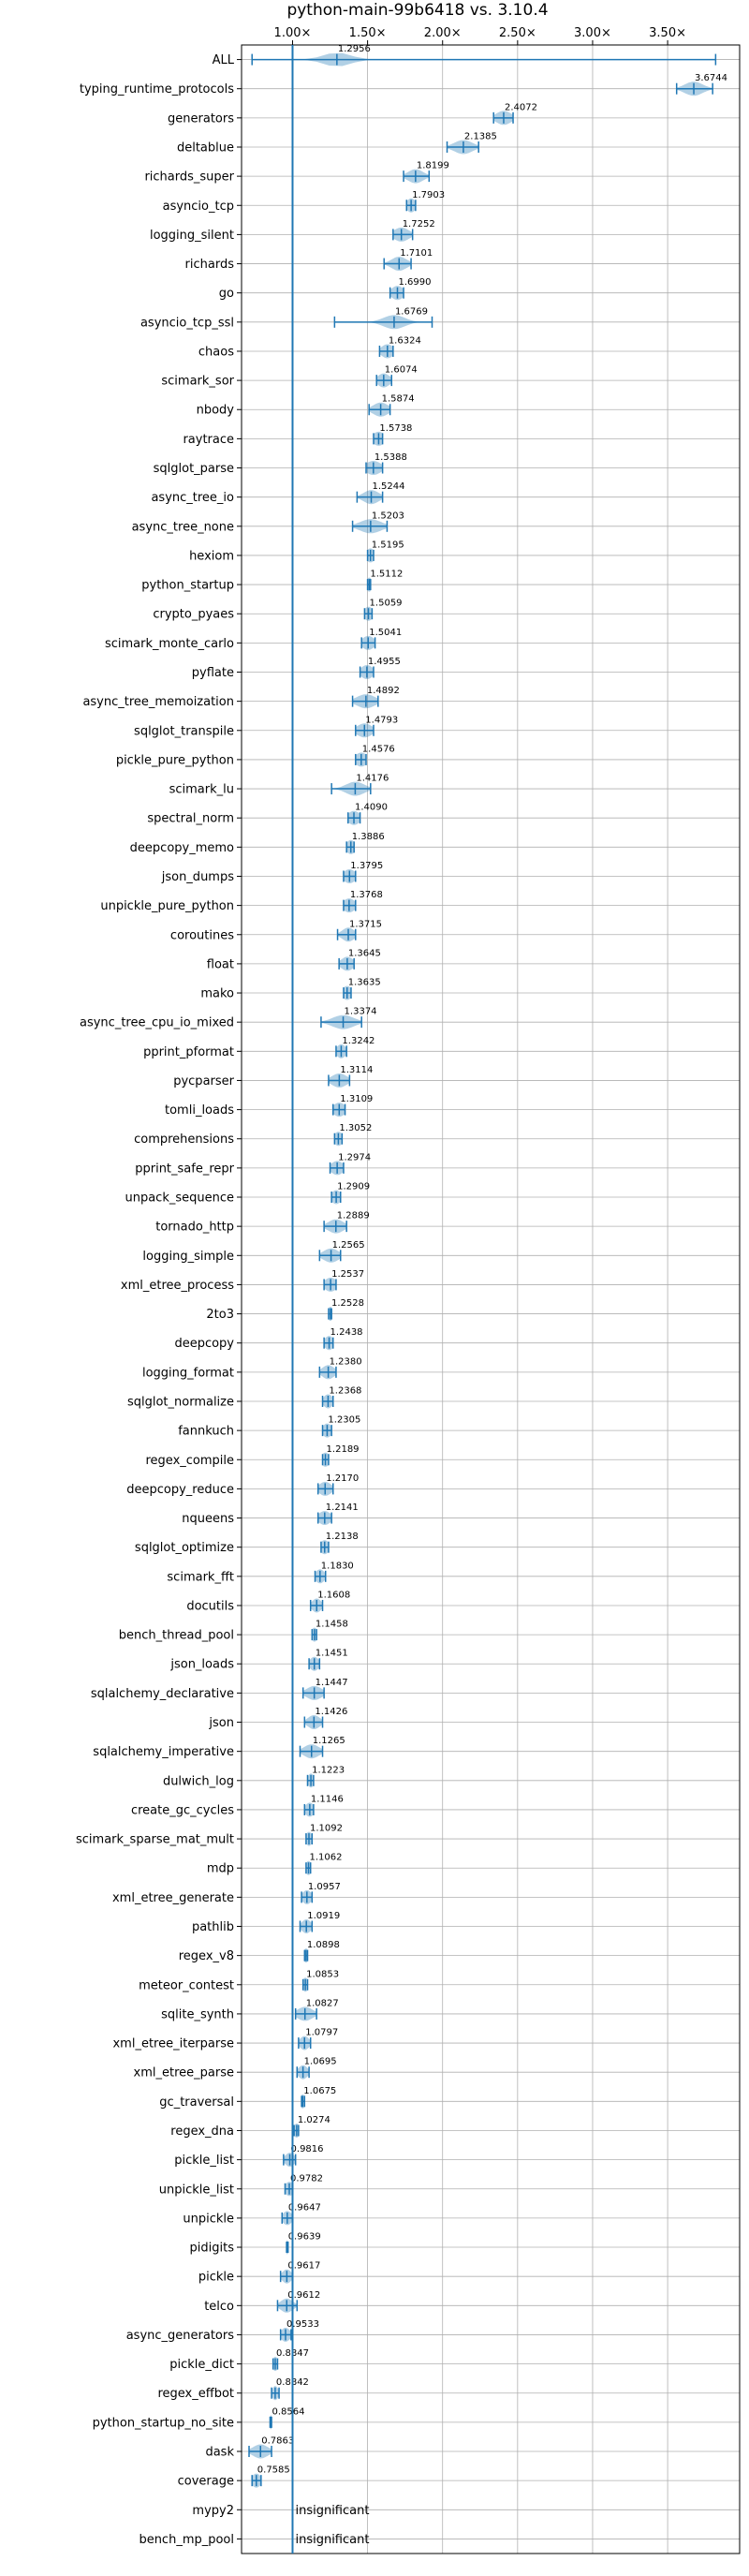 This screenshot has width=749, height=2576. I want to click on value-label: 0.8564, so click(288, 2412).